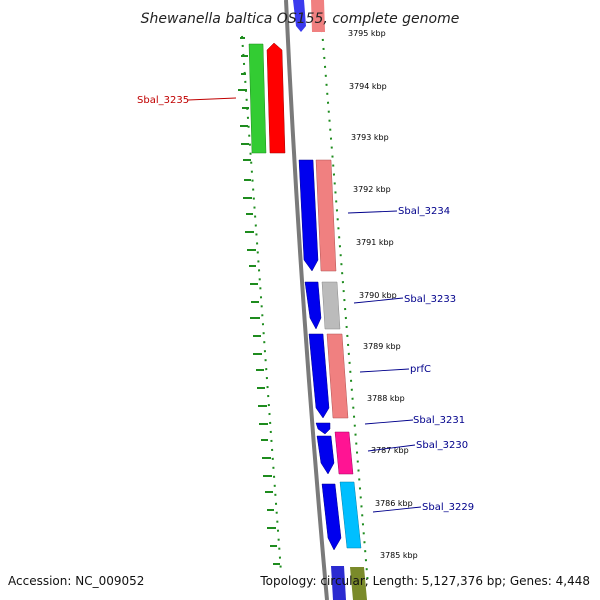 This screenshot has height=600, width=600. I want to click on accession-label: Accession: NC_009052, so click(76, 581).